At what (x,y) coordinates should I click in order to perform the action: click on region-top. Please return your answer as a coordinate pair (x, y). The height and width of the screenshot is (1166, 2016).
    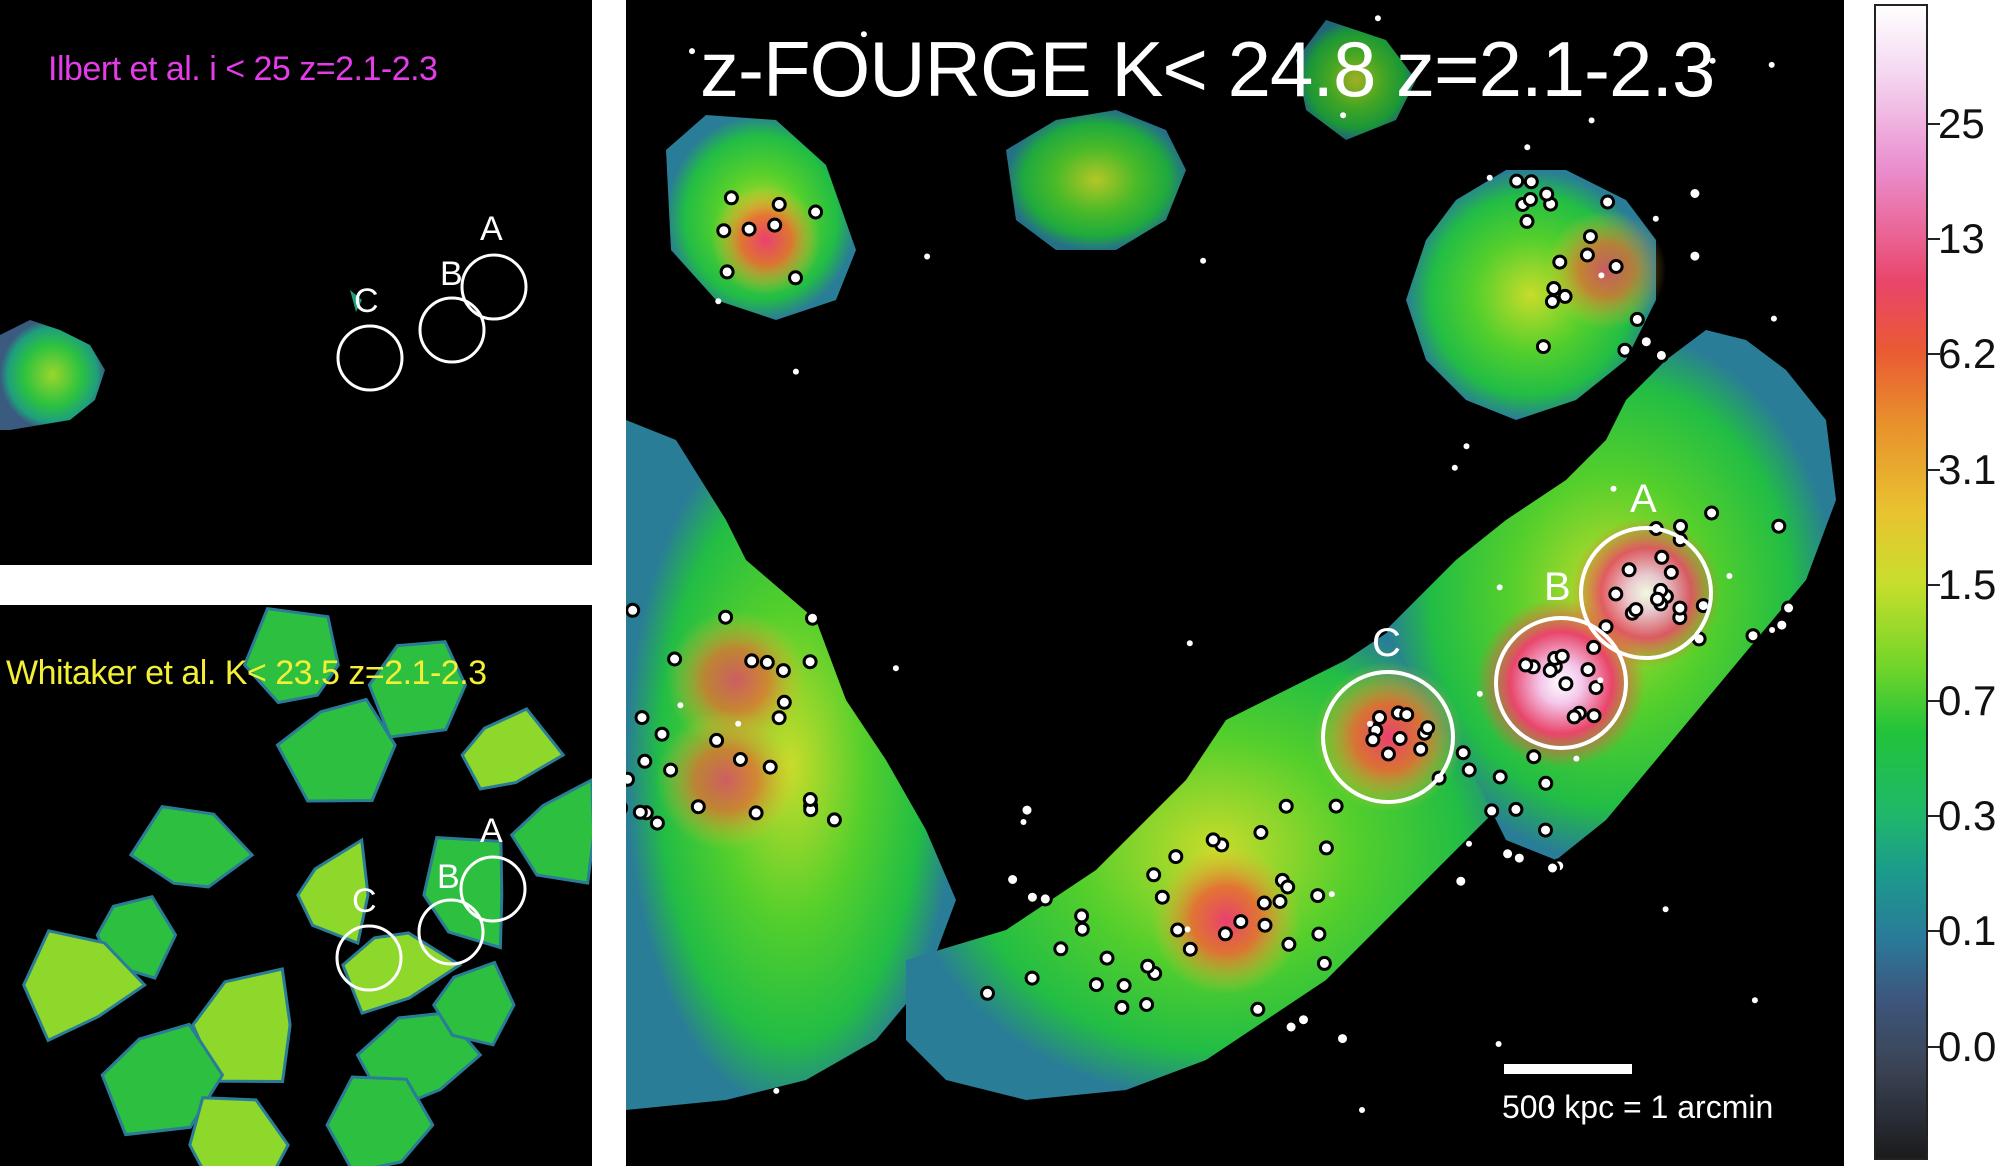
    Looking at the image, I should click on (1096, 180).